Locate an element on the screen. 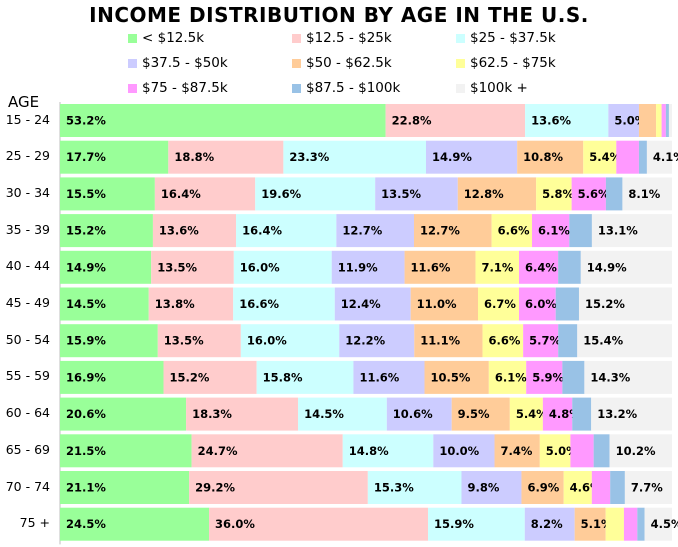 Image resolution: width=678 pixels, height=547 pixels. data-label: 10.8% is located at coordinates (543, 157).